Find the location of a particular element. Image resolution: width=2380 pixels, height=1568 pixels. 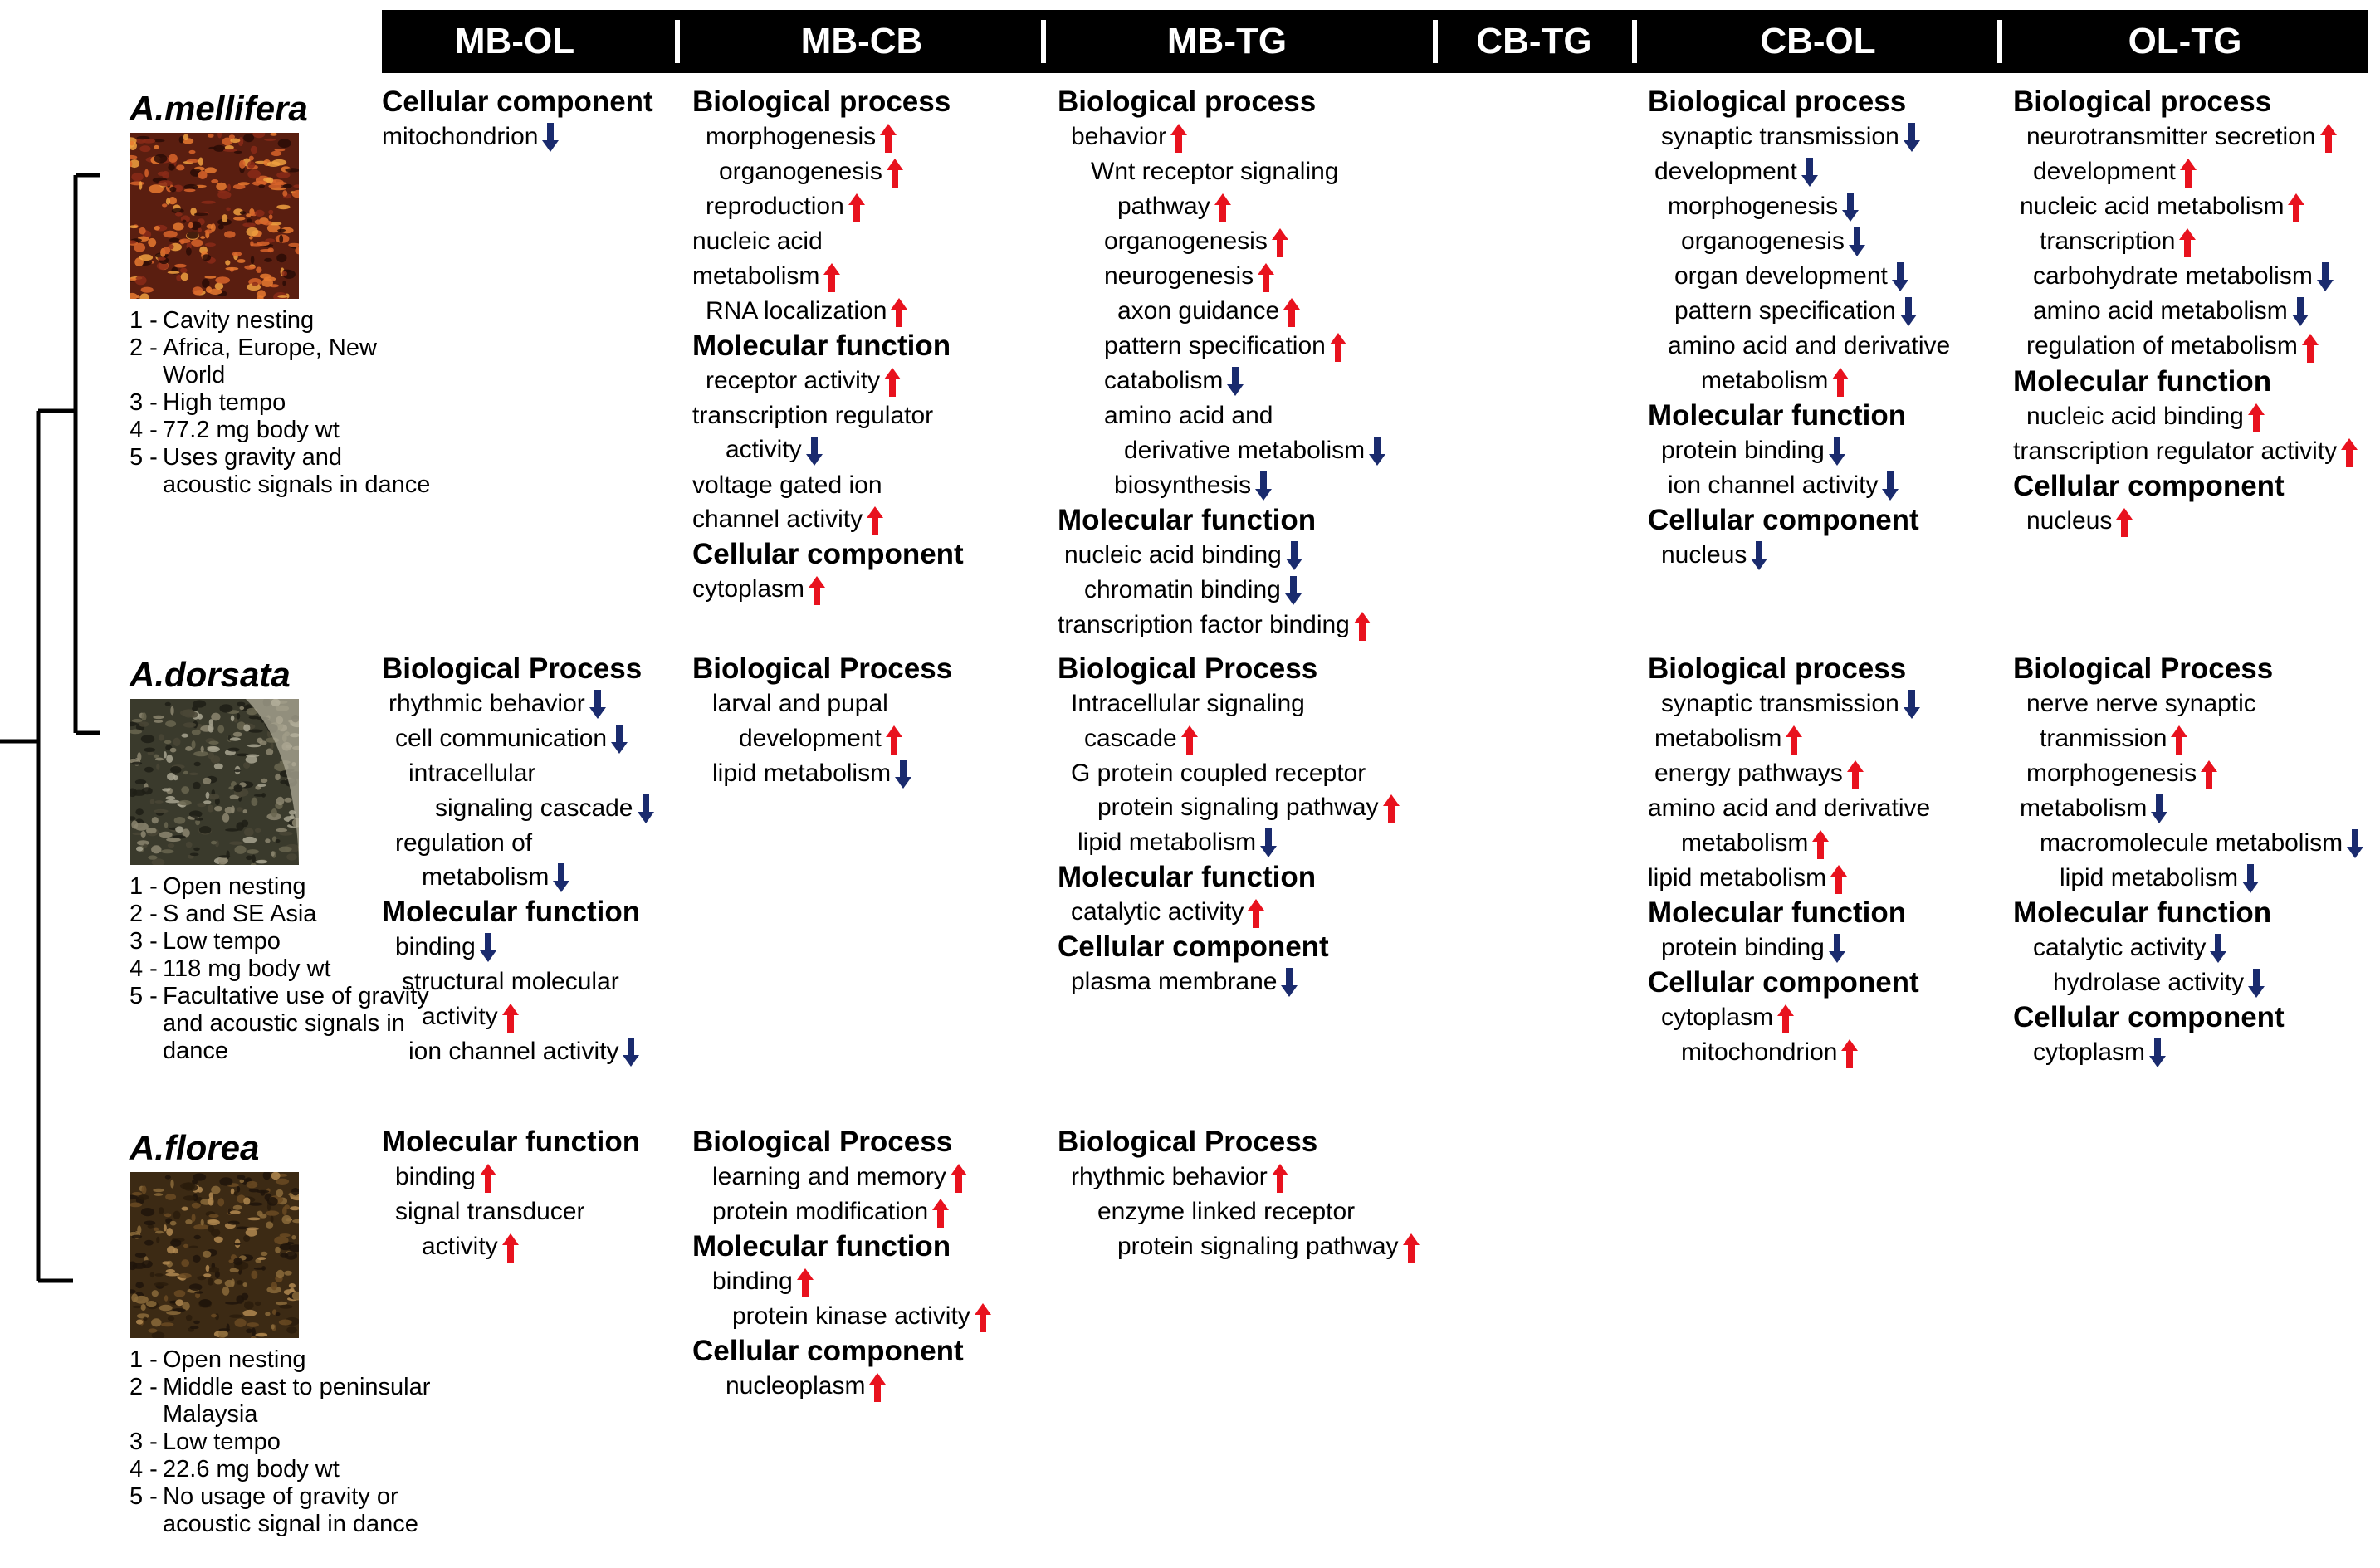

trait-item: 4 -77.2 mg body wt is located at coordinates (283, 431).